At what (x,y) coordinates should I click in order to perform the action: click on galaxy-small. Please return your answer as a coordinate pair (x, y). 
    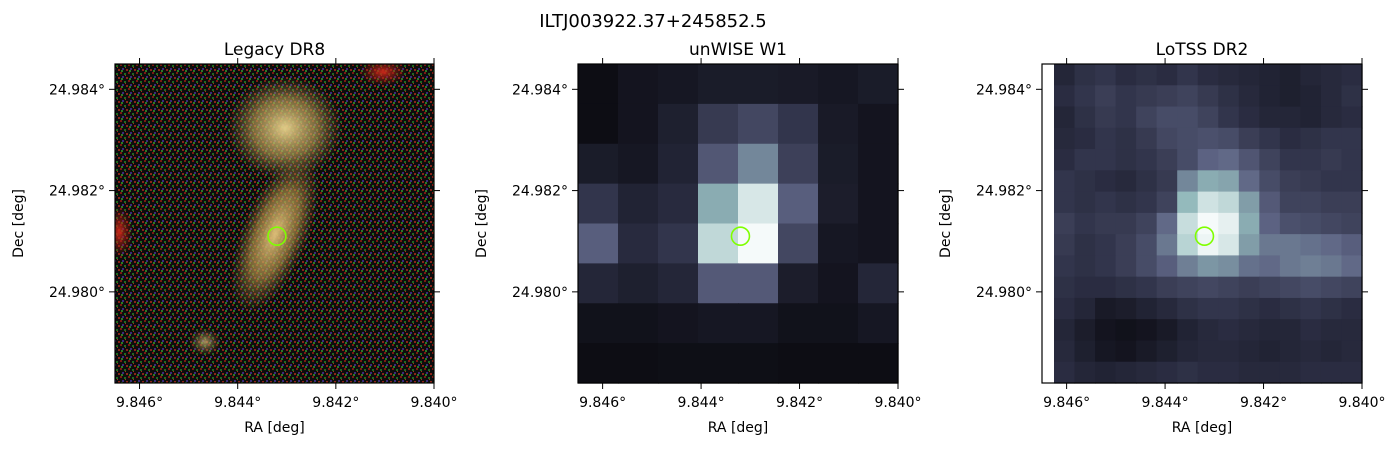
    Looking at the image, I should click on (205, 342).